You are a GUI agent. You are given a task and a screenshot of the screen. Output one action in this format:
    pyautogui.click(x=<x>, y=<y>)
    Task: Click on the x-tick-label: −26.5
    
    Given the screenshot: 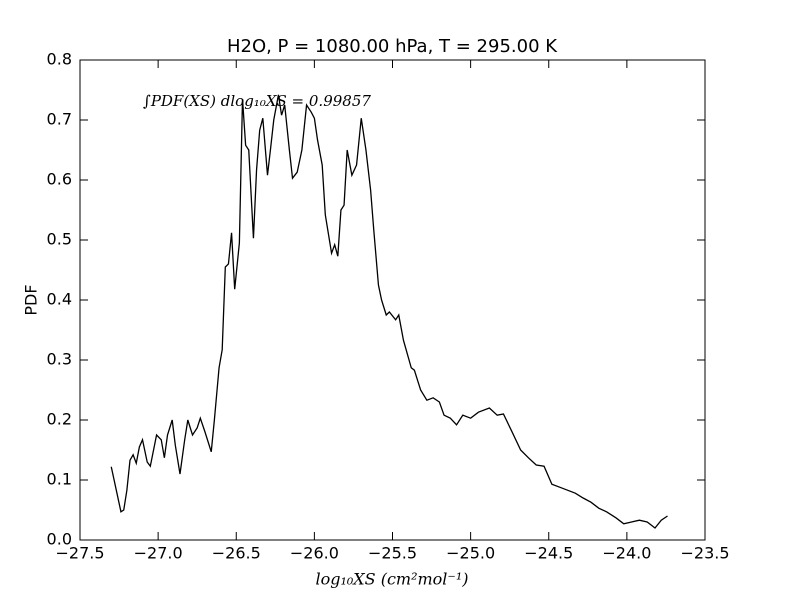 What is the action you would take?
    pyautogui.click(x=236, y=553)
    